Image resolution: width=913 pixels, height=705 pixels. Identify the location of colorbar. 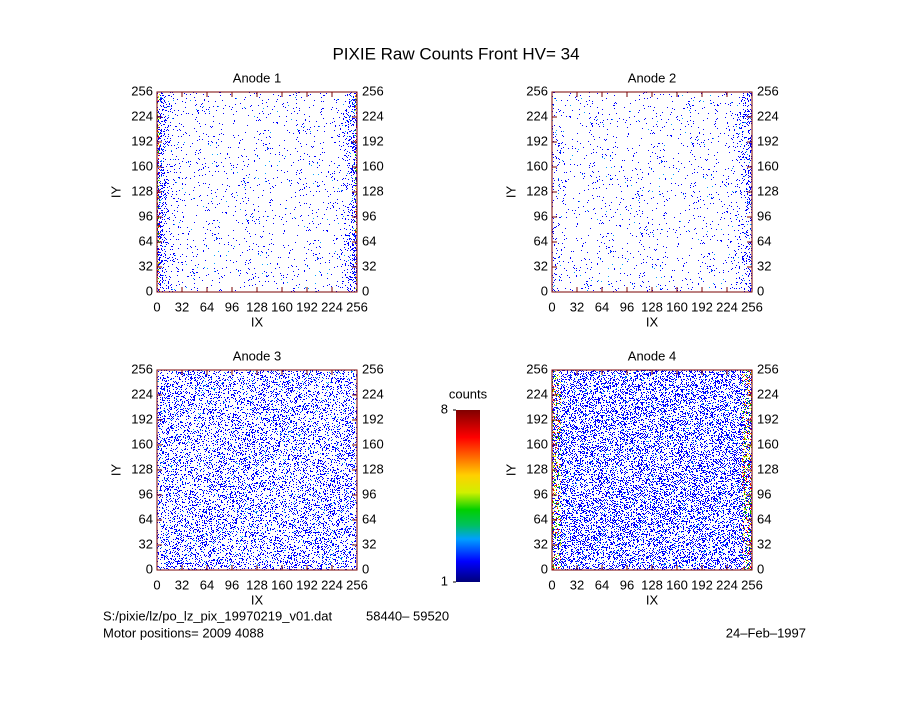
(468, 496).